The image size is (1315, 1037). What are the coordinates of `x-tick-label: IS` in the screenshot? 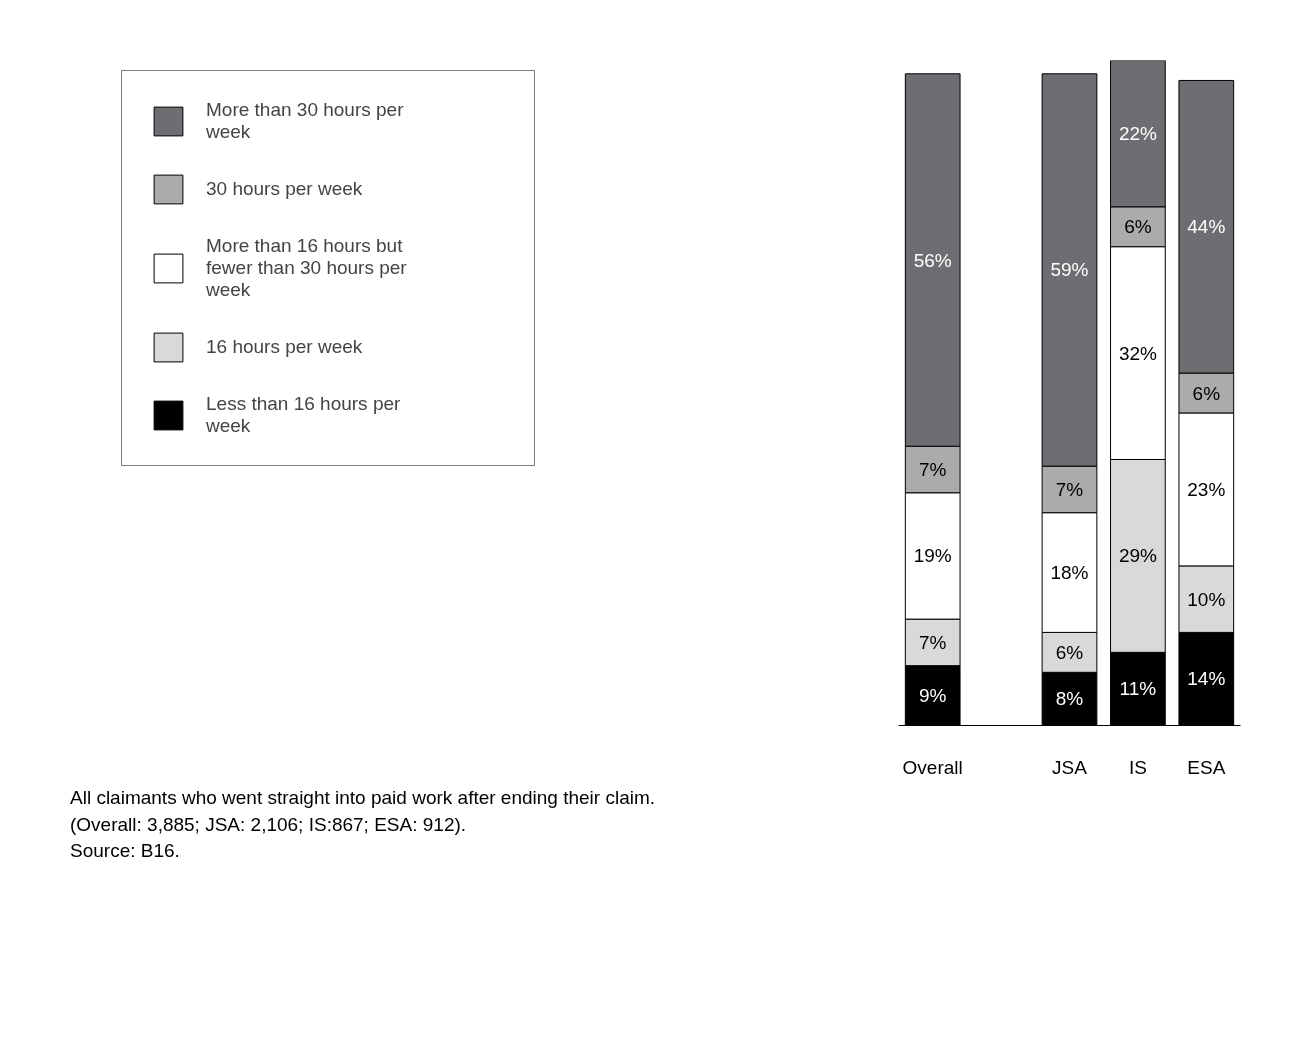 It's located at (1137, 767).